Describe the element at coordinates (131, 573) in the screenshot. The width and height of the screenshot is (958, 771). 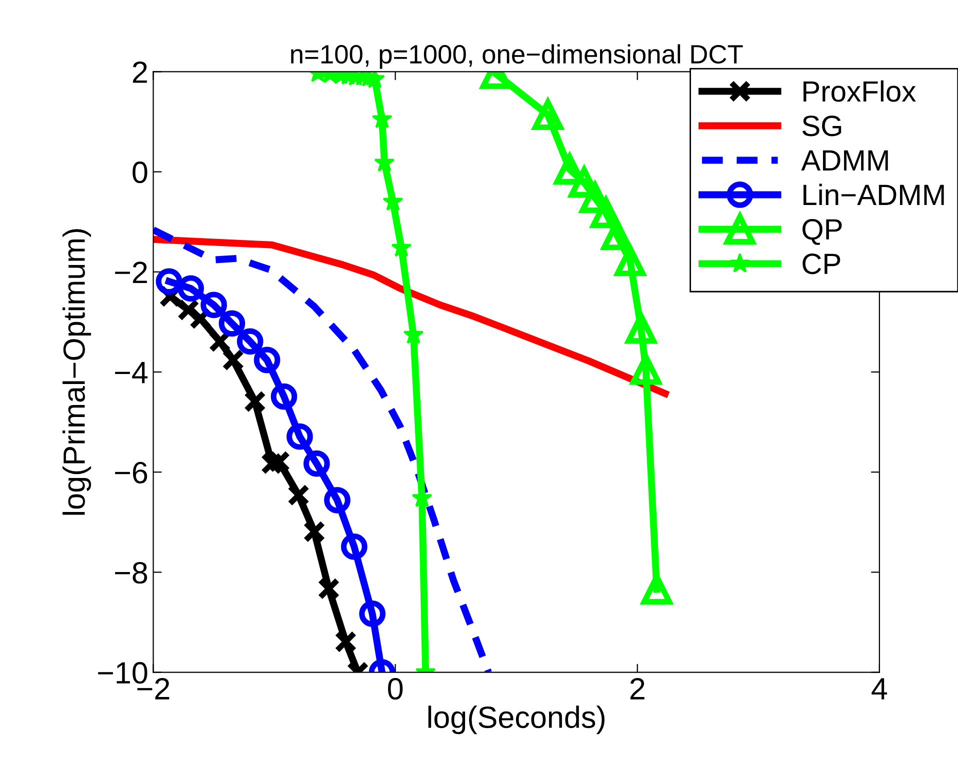
I see `y-tick-label: −8` at that location.